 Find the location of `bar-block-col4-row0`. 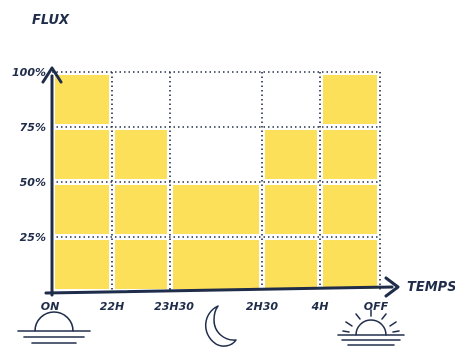

bar-block-col4-row0 is located at coordinates (350, 264).